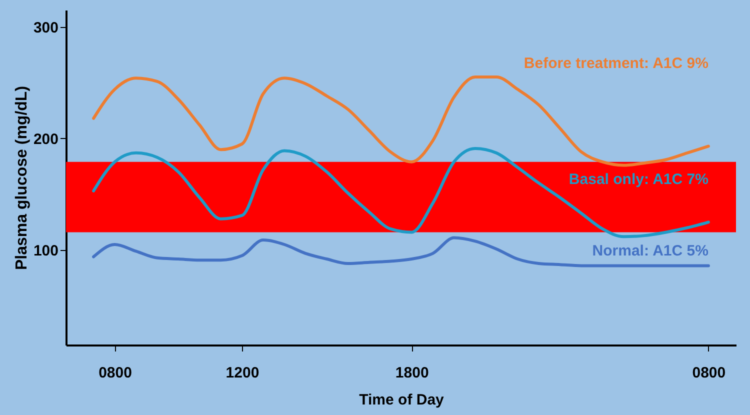 This screenshot has width=750, height=415. I want to click on y-tick-label: 300, so click(45, 27).